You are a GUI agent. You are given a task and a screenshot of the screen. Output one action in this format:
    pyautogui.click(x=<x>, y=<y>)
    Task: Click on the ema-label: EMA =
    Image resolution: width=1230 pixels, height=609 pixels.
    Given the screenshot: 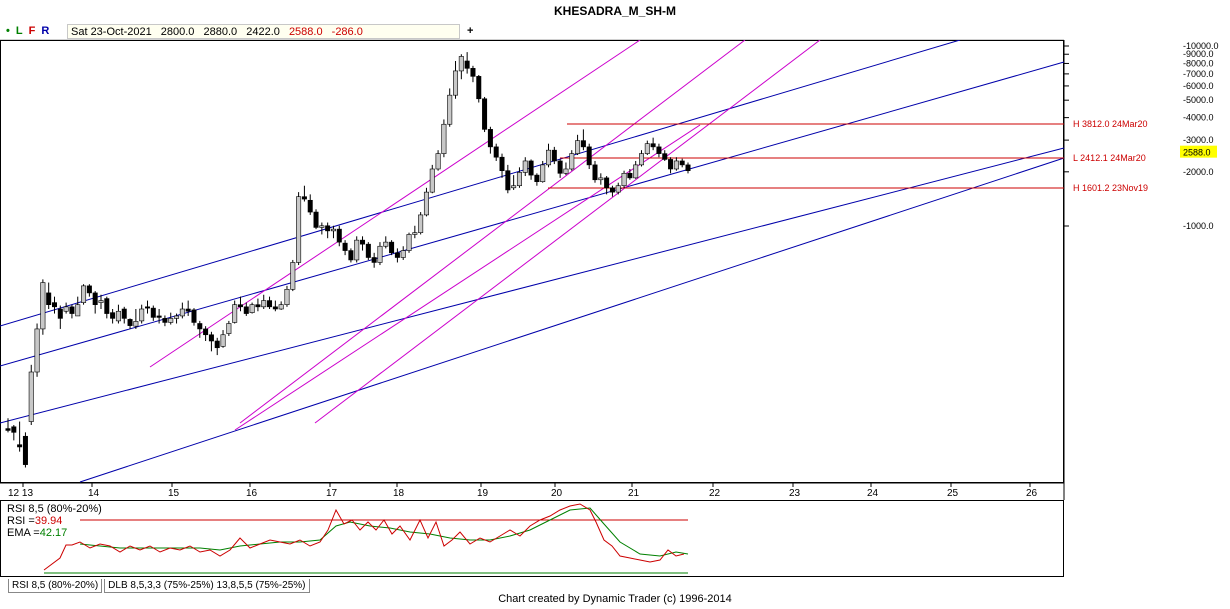 What is the action you would take?
    pyautogui.click(x=23, y=533)
    